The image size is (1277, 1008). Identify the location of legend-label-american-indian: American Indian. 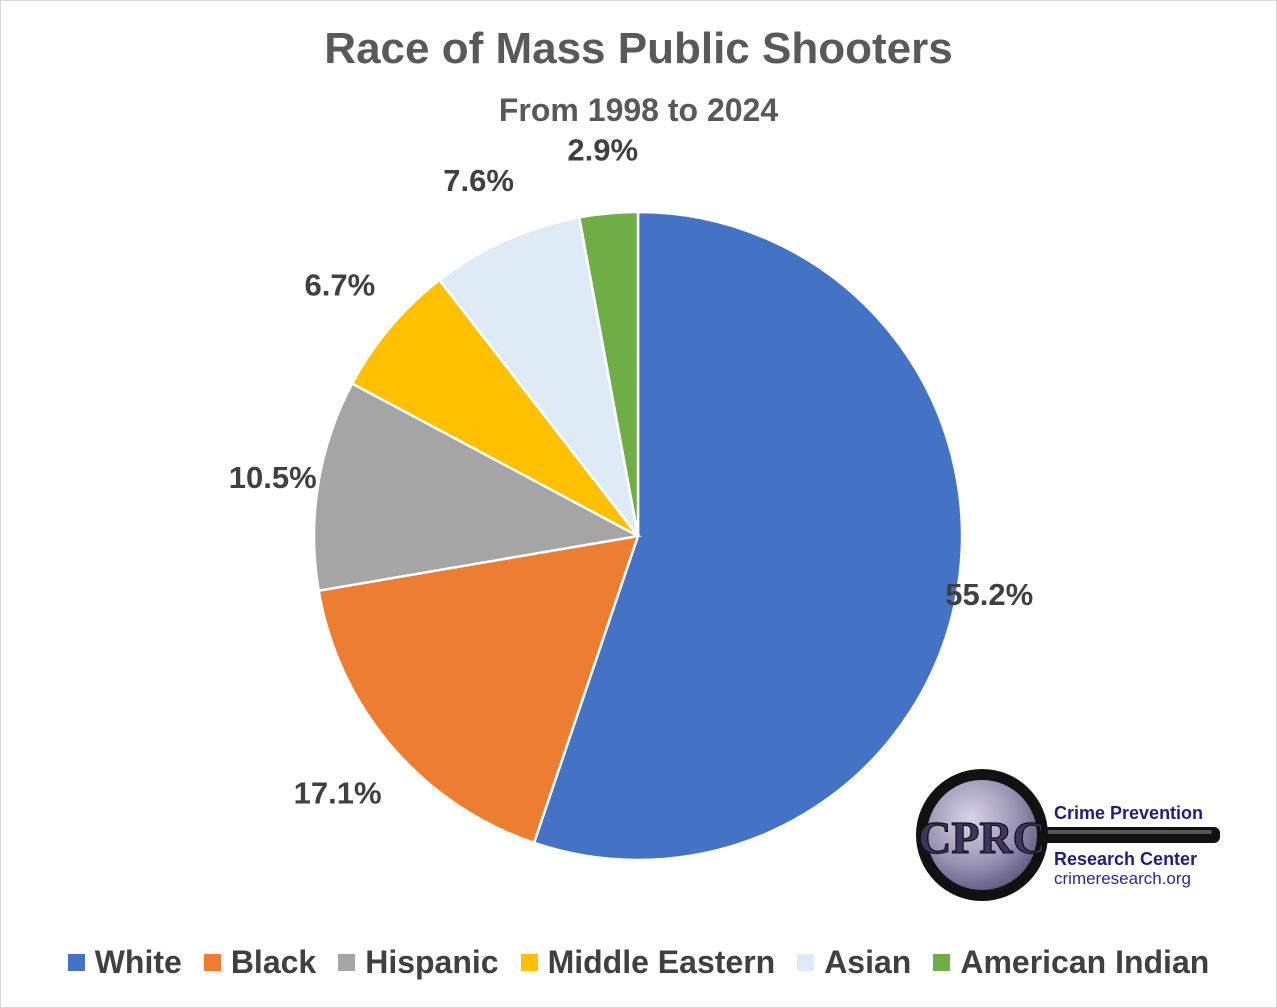
(1085, 962).